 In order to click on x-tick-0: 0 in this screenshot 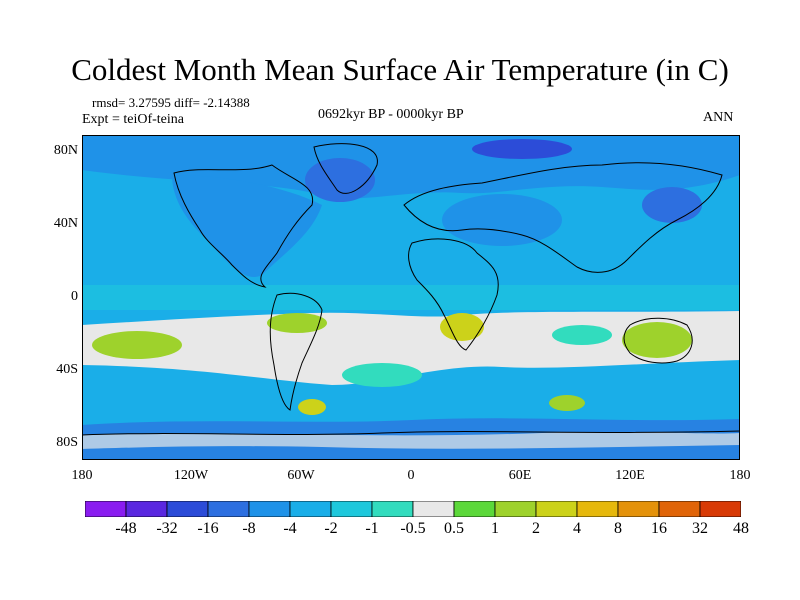, I will do `click(411, 475)`.